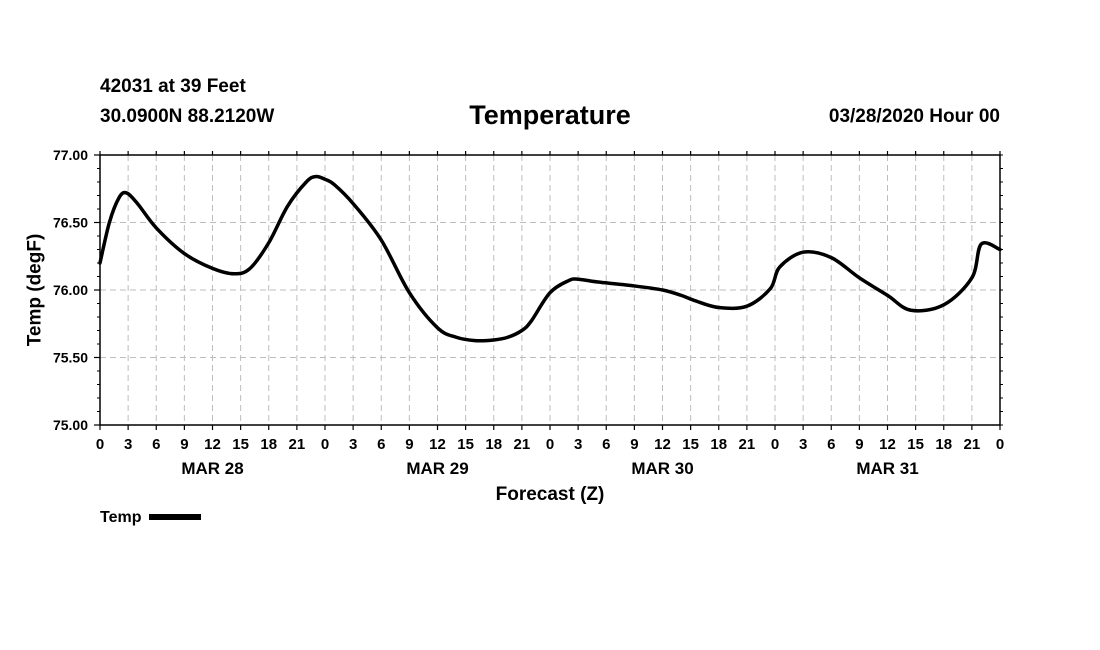 The image size is (1100, 650). Describe the element at coordinates (70, 358) in the screenshot. I see `y-tick-label: 75.50` at that location.